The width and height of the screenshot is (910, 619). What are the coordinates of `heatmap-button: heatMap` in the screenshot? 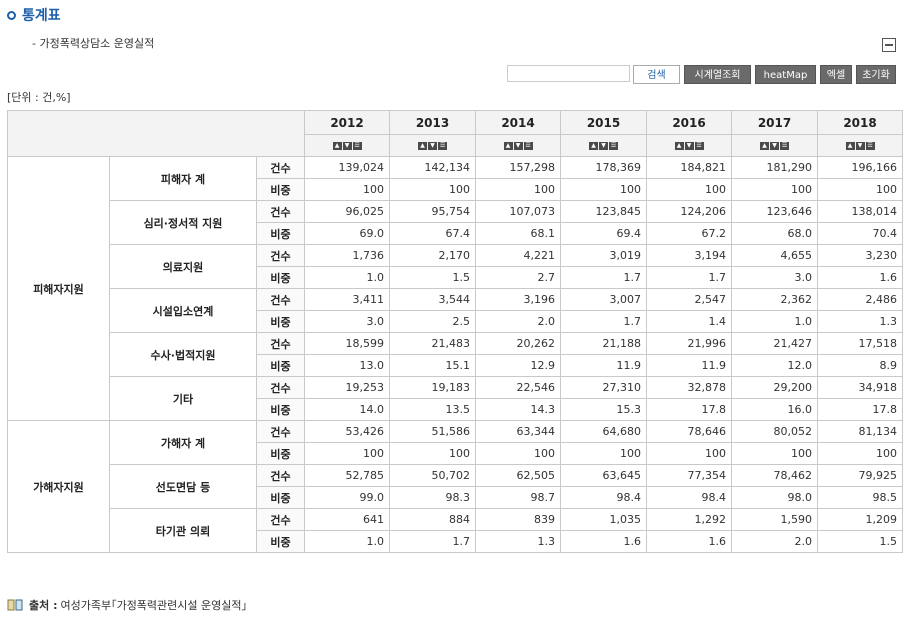 It's located at (785, 74).